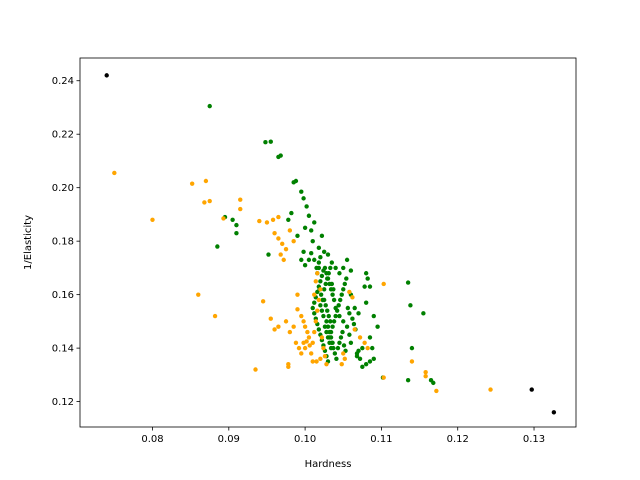 This screenshot has width=640, height=480. Describe the element at coordinates (381, 439) in the screenshot. I see `x-tick-label: 0.11` at that location.